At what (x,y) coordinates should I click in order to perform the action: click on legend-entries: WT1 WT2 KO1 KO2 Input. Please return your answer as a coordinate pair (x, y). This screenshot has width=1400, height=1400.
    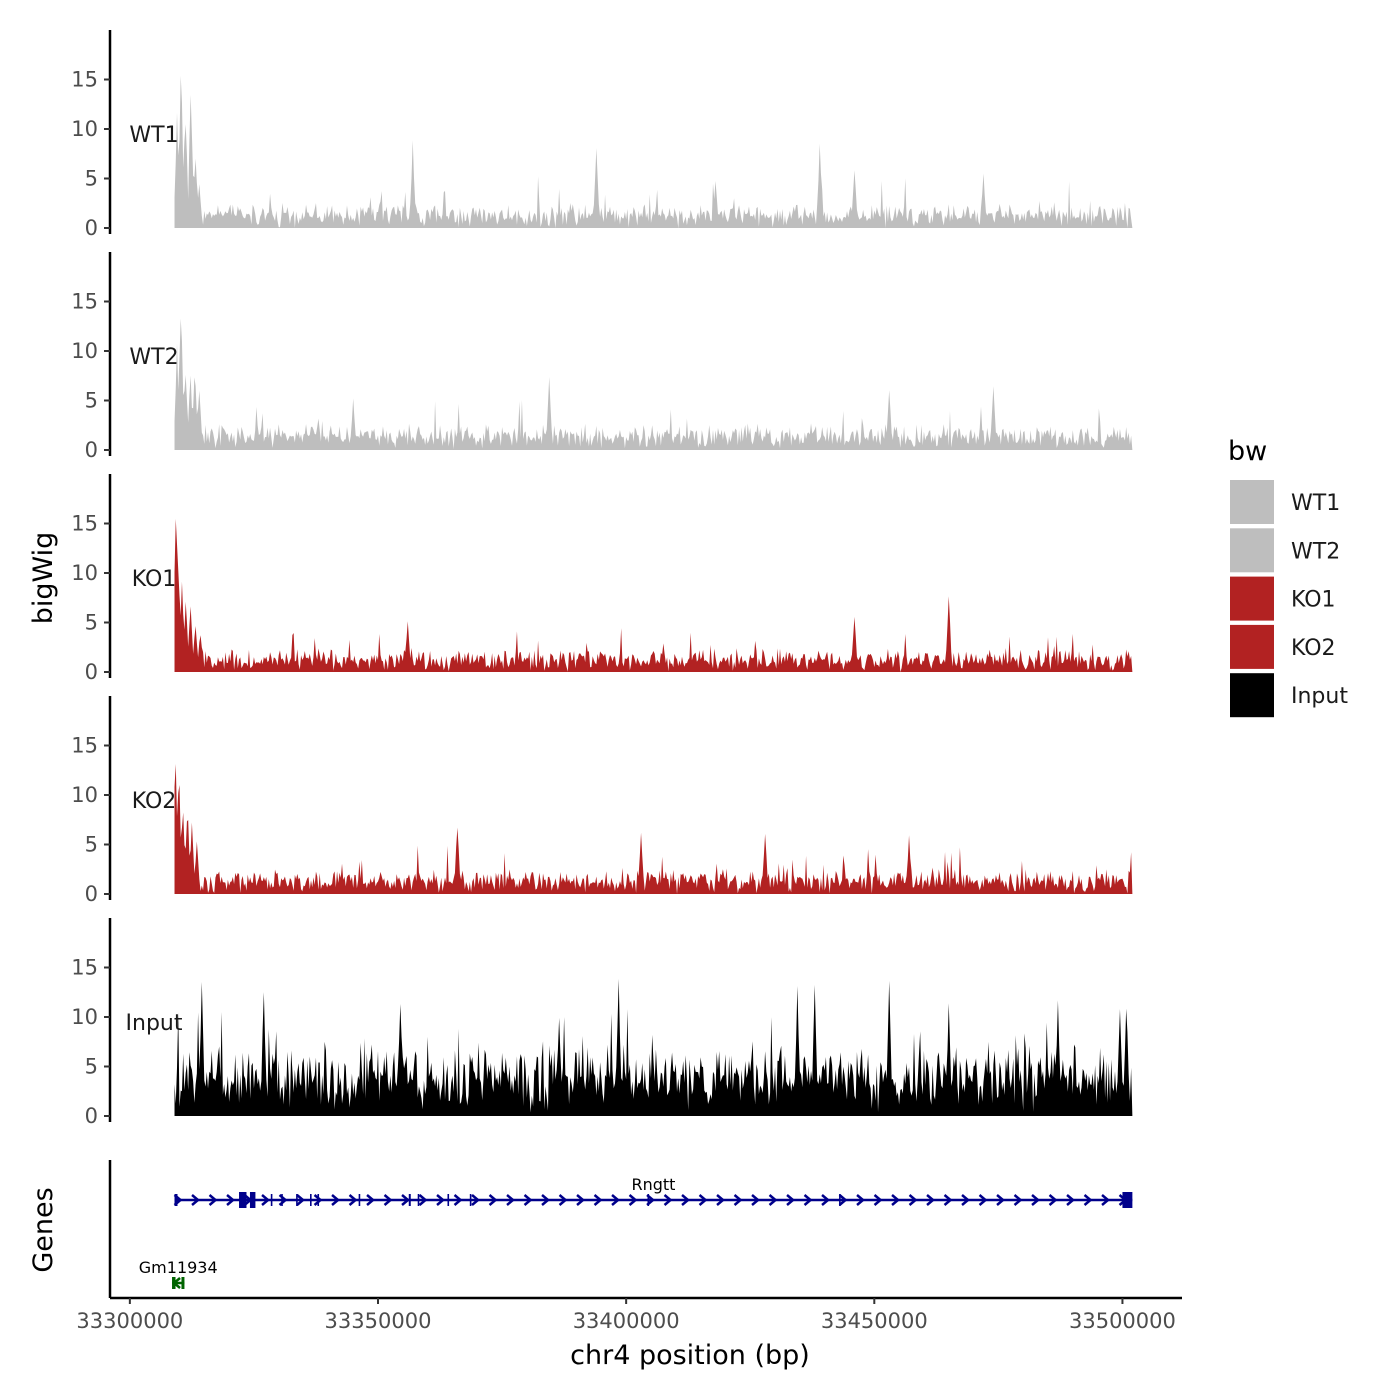
    Looking at the image, I should click on (1289, 599).